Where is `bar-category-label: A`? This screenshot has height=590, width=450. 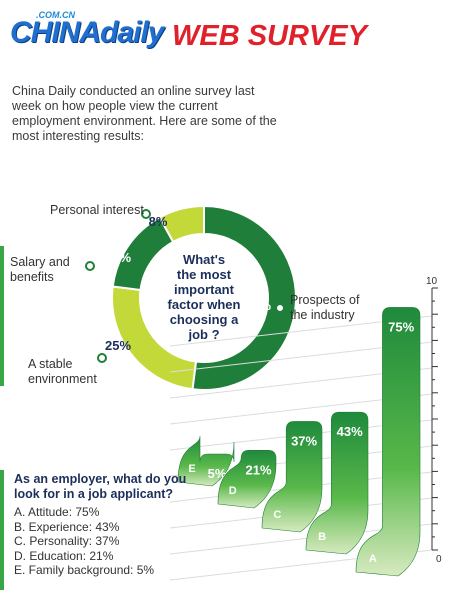 bar-category-label: A is located at coordinates (373, 559).